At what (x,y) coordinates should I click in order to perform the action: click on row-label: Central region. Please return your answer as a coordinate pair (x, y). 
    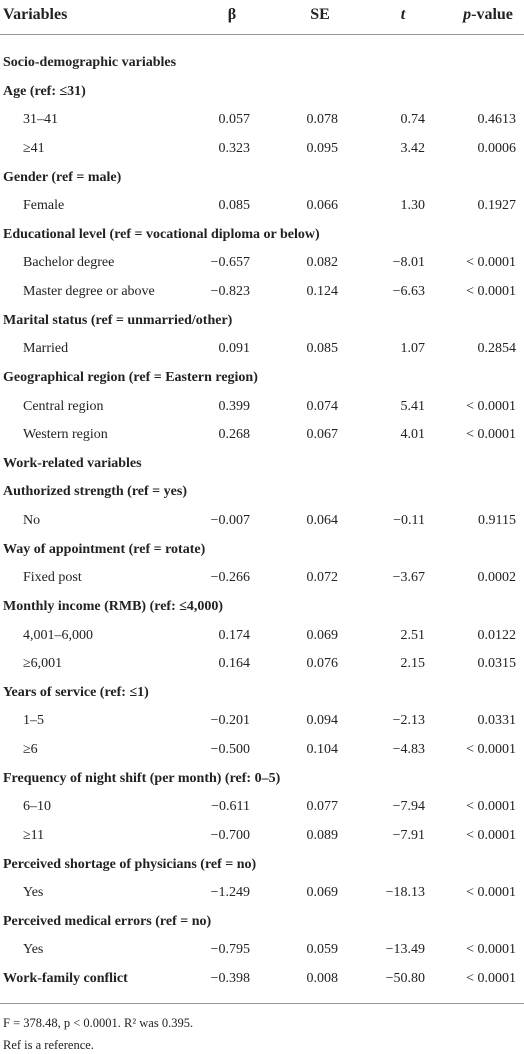
    Looking at the image, I should click on (63, 406).